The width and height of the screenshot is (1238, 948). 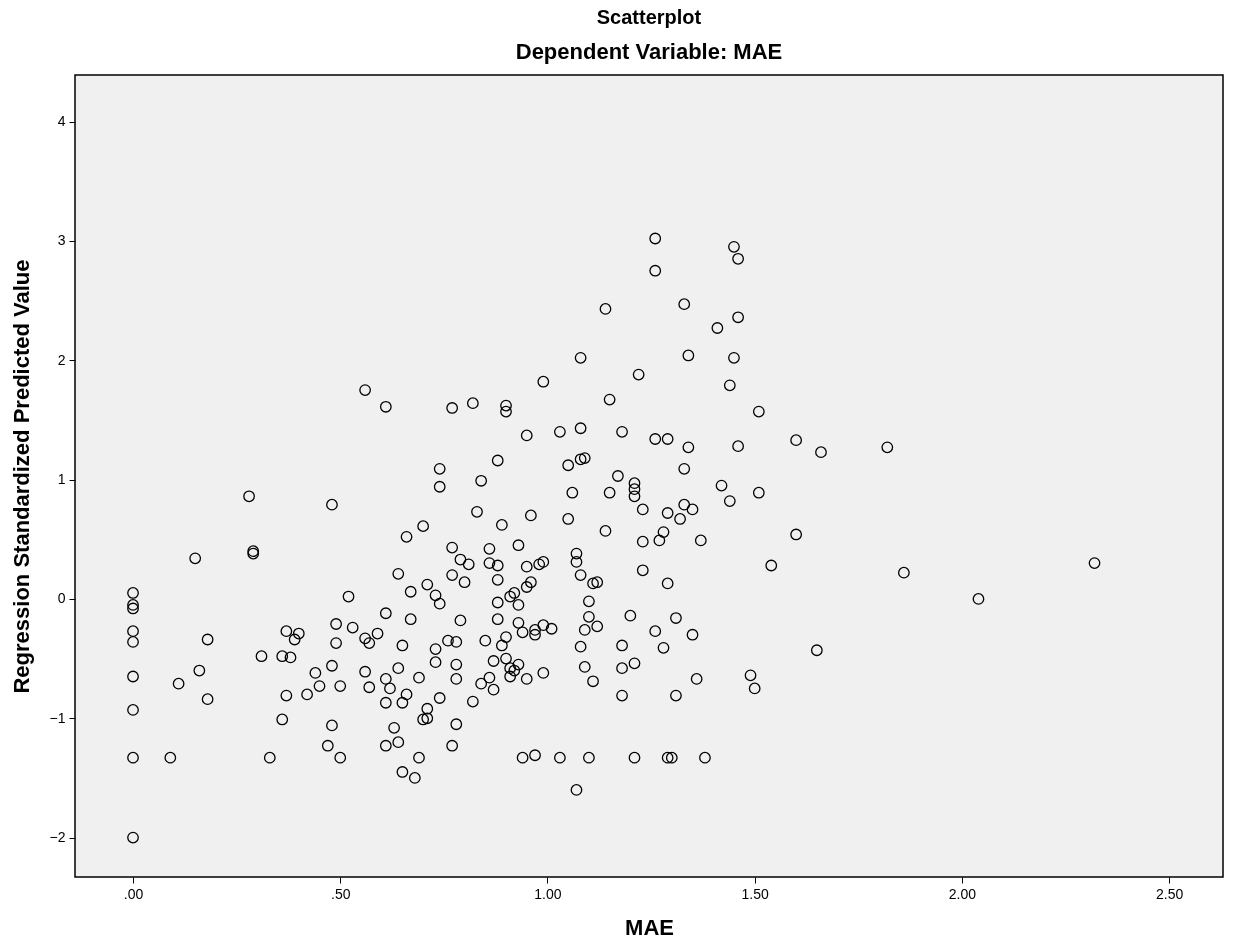 What do you see at coordinates (649, 17) in the screenshot?
I see `chart-title: Scatterplot` at bounding box center [649, 17].